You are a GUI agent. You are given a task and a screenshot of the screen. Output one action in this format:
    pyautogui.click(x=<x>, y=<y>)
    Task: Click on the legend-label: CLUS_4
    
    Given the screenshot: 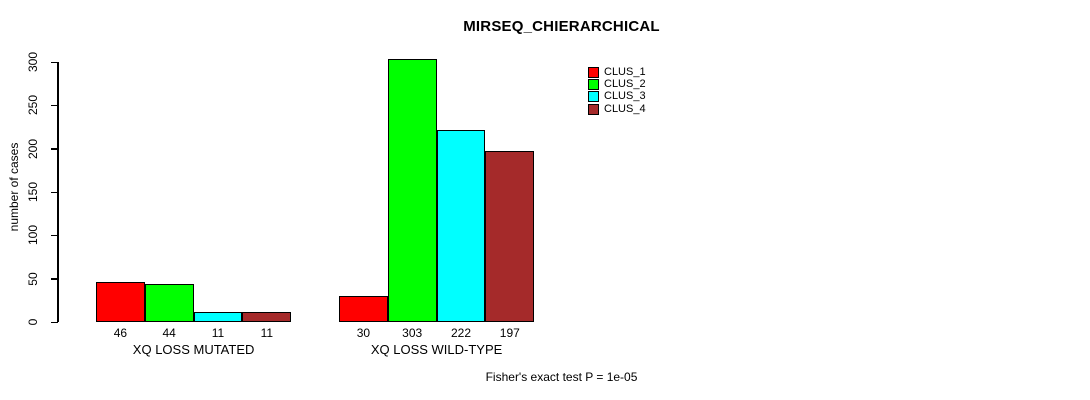 What is the action you would take?
    pyautogui.click(x=625, y=108)
    